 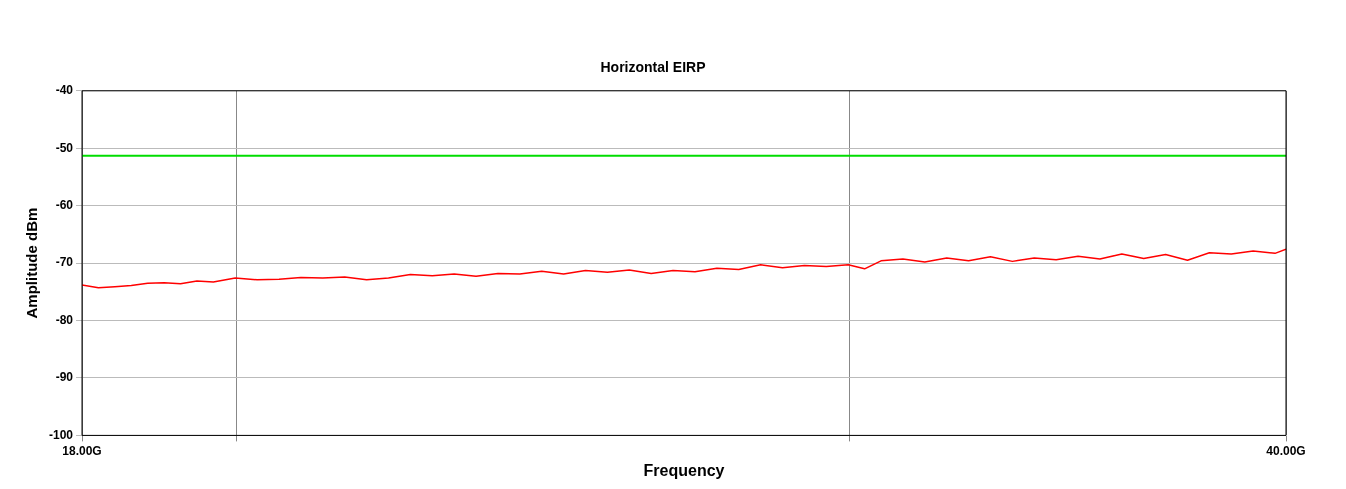 I want to click on x-tick-label: 18.00G, so click(x=82, y=450).